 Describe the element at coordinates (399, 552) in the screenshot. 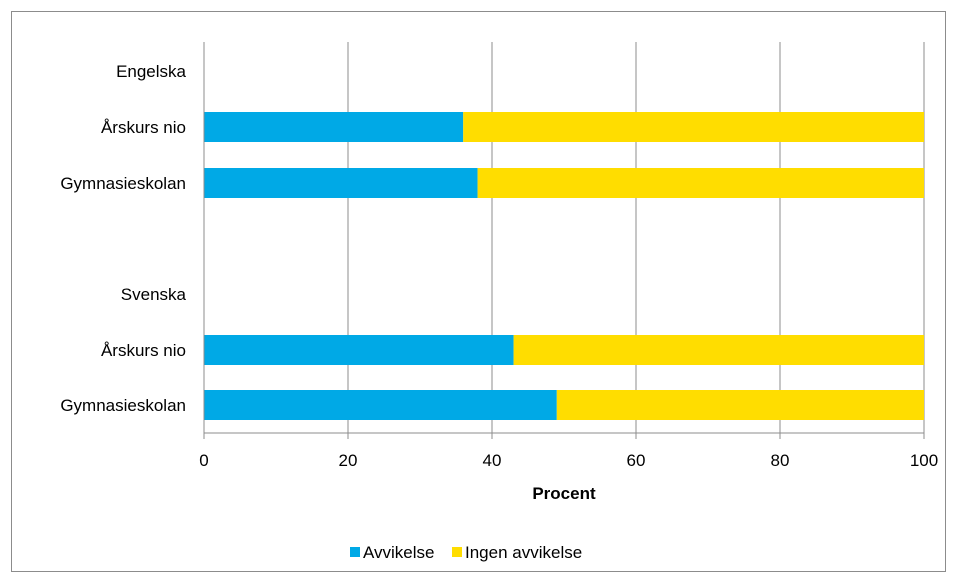

I see `legend-label: Avvikelse` at that location.